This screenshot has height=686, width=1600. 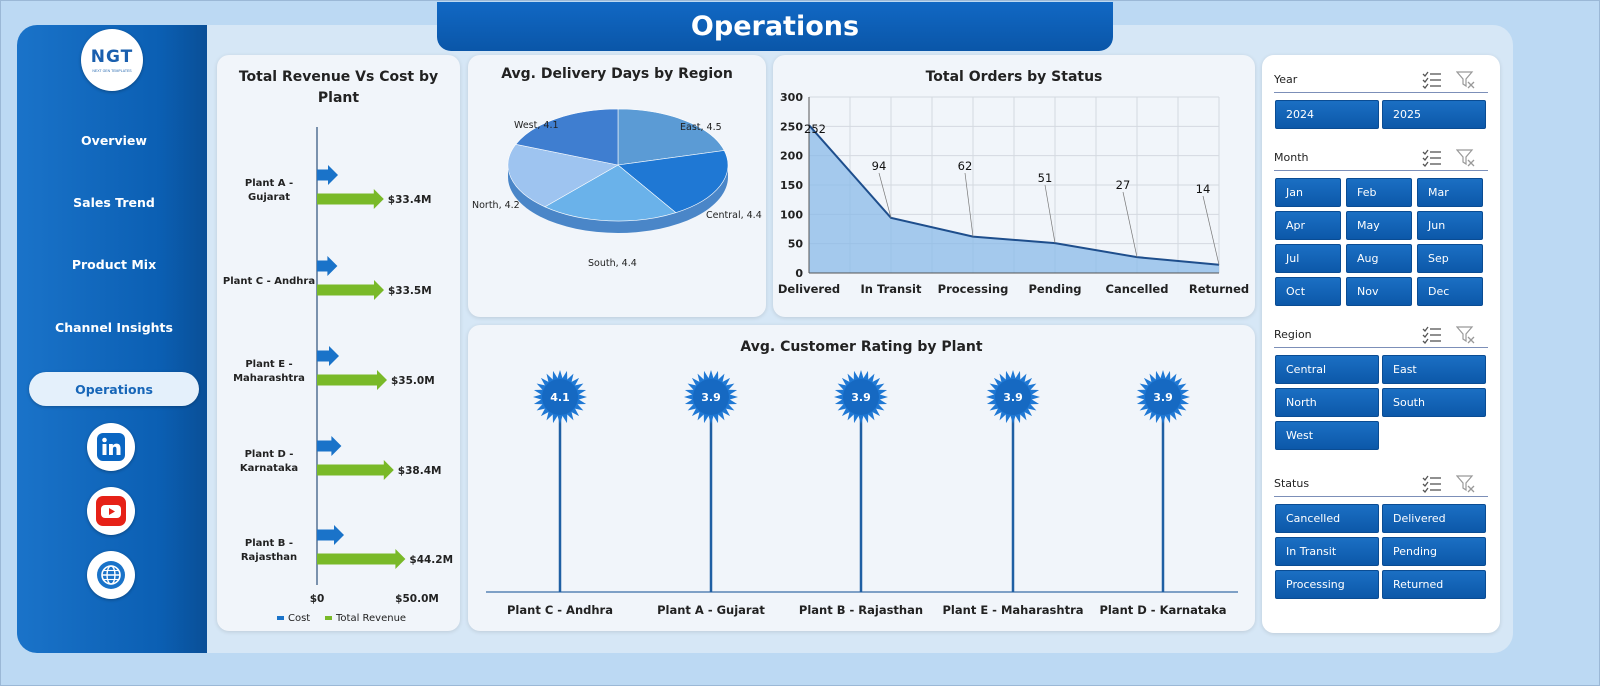 What do you see at coordinates (711, 397) in the screenshot?
I see `marker-core-plant-a-gujarat` at bounding box center [711, 397].